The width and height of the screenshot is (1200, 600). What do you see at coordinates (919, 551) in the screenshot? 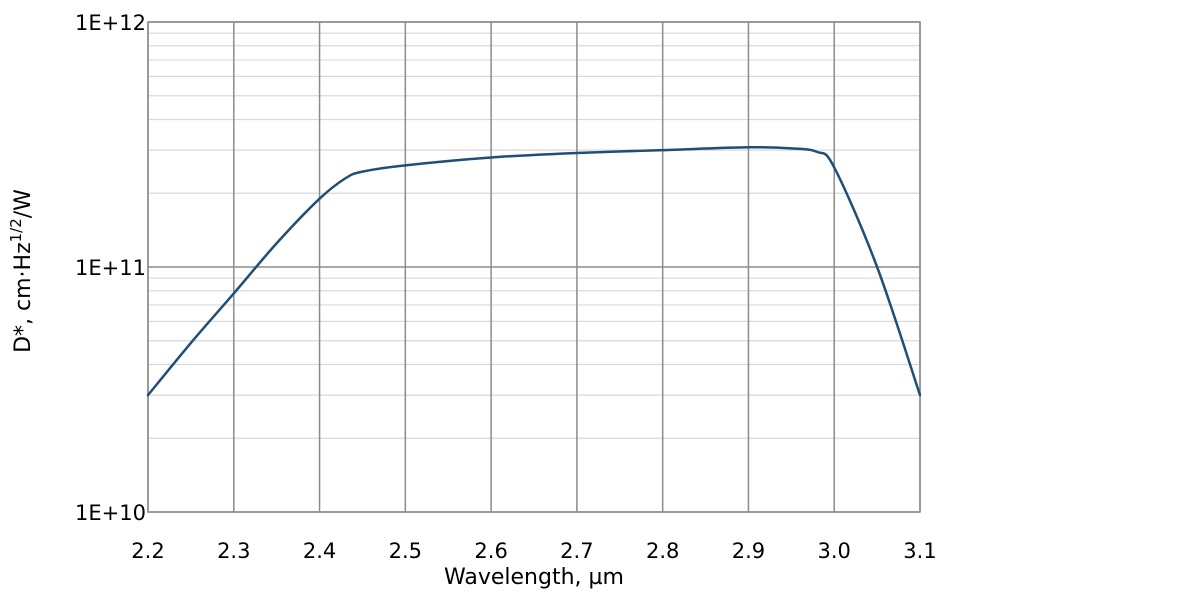
I see `x-tick-label: 3.1` at bounding box center [919, 551].